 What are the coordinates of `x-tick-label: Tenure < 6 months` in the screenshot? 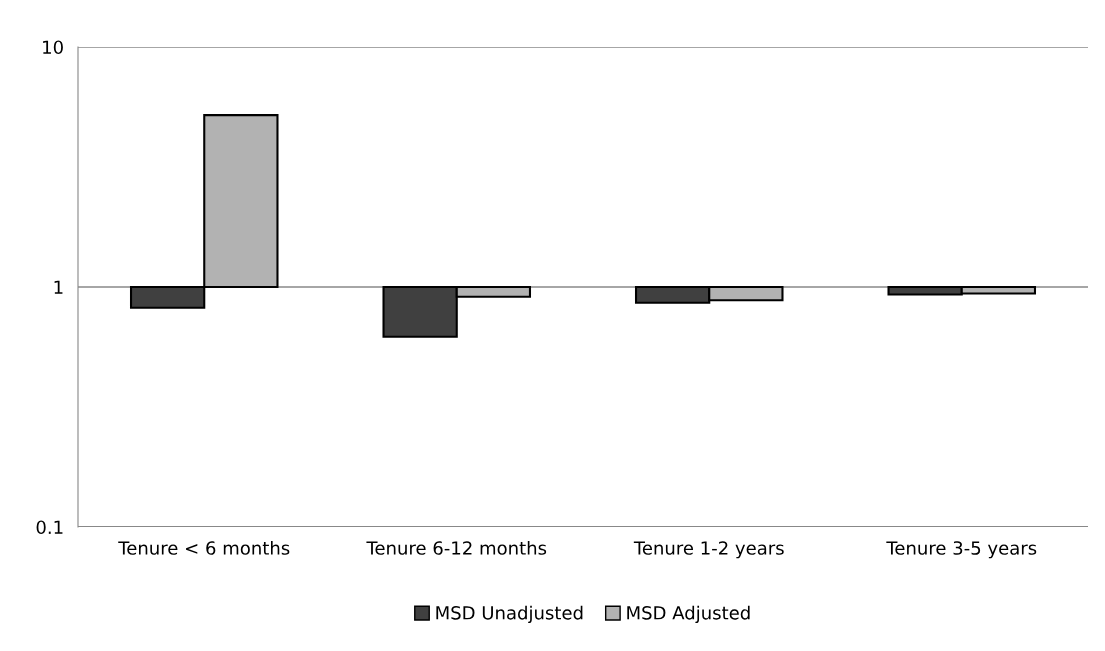 It's located at (204, 547).